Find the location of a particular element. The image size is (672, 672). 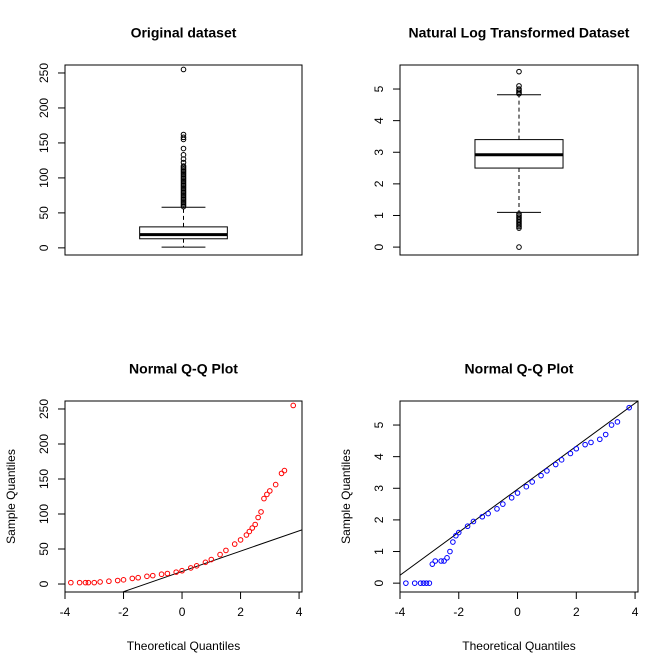

chart-title: Normal Q-Q Plot is located at coordinates (183, 369).